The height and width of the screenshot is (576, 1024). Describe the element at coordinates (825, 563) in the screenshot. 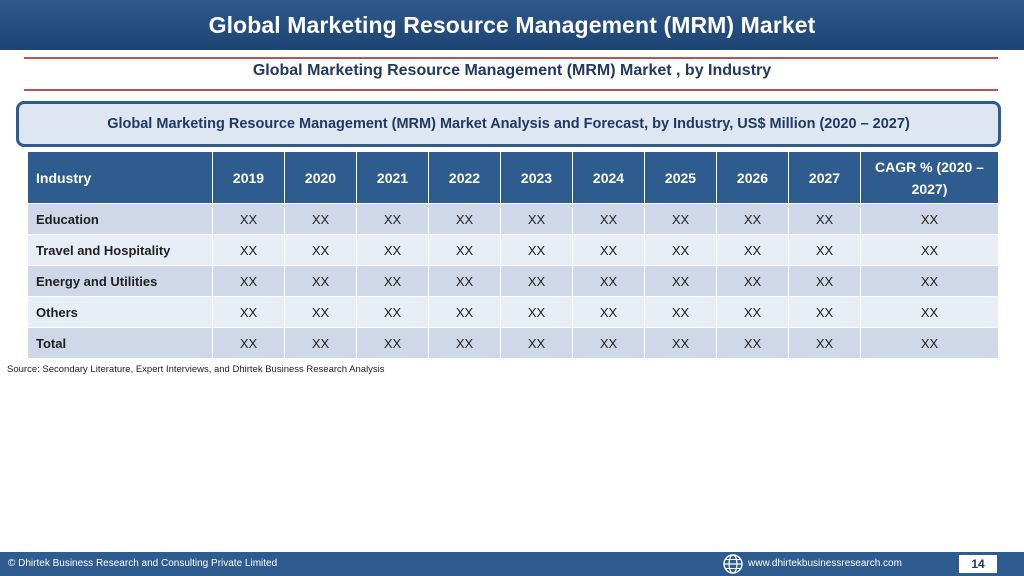

I see `website-link: www.dhirtekbusinessresearch.com` at that location.